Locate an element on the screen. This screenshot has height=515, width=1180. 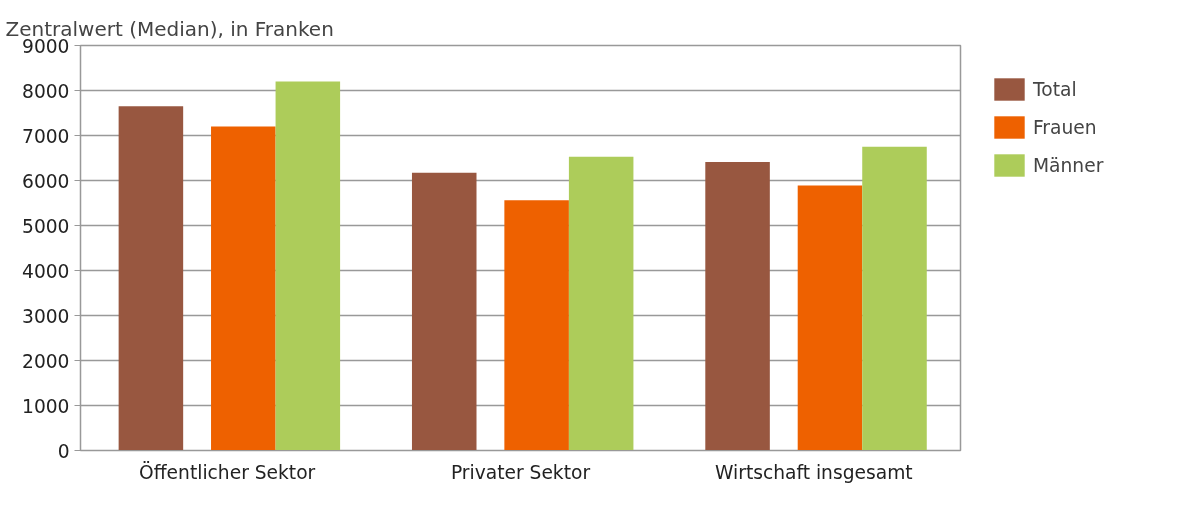
legend-label: Männer is located at coordinates (1068, 165).